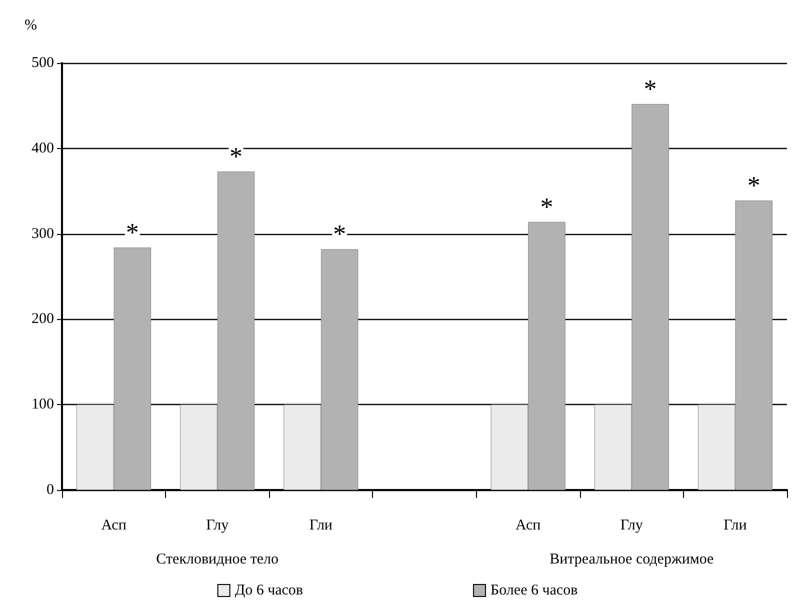 This screenshot has width=795, height=613. Describe the element at coordinates (43, 148) in the screenshot. I see `y-tick-label: 400` at that location.